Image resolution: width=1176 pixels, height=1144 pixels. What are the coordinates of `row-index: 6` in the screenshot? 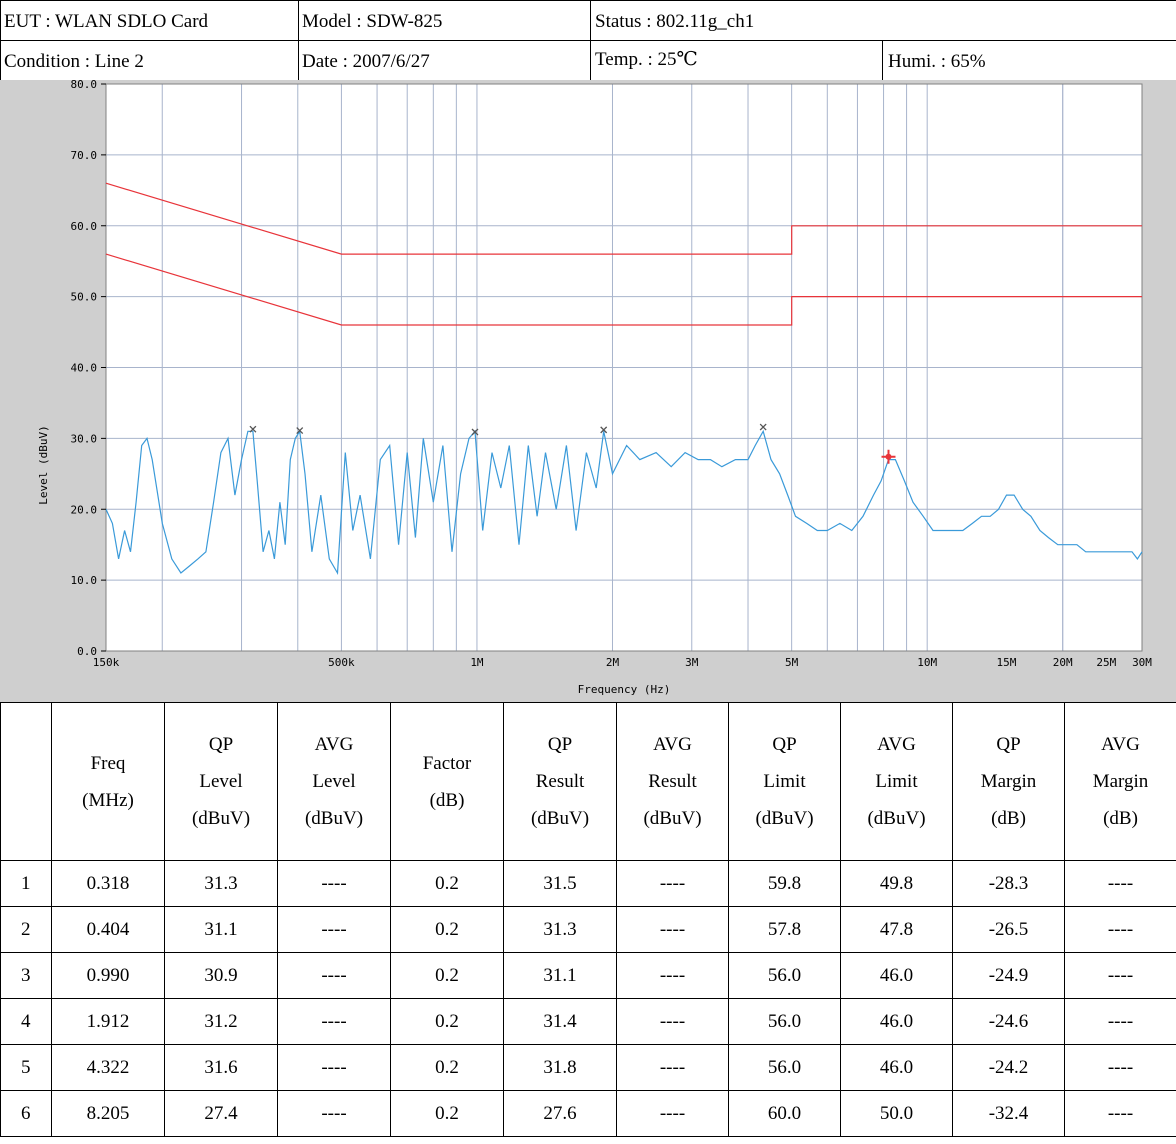 It's located at (26, 1113).